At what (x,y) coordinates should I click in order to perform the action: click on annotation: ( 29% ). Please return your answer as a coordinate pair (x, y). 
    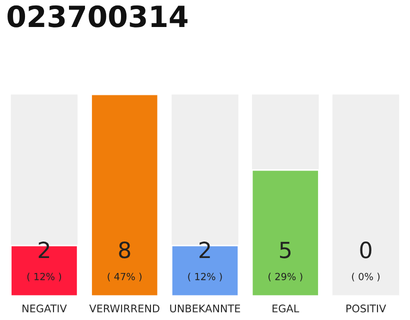
    Looking at the image, I should click on (285, 277).